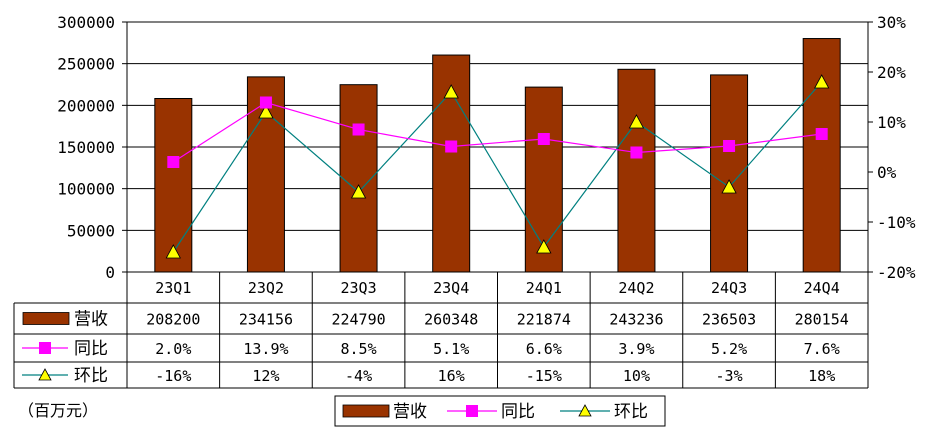 Image resolution: width=935 pixels, height=435 pixels. I want to click on category-label: 23Q3, so click(359, 288).